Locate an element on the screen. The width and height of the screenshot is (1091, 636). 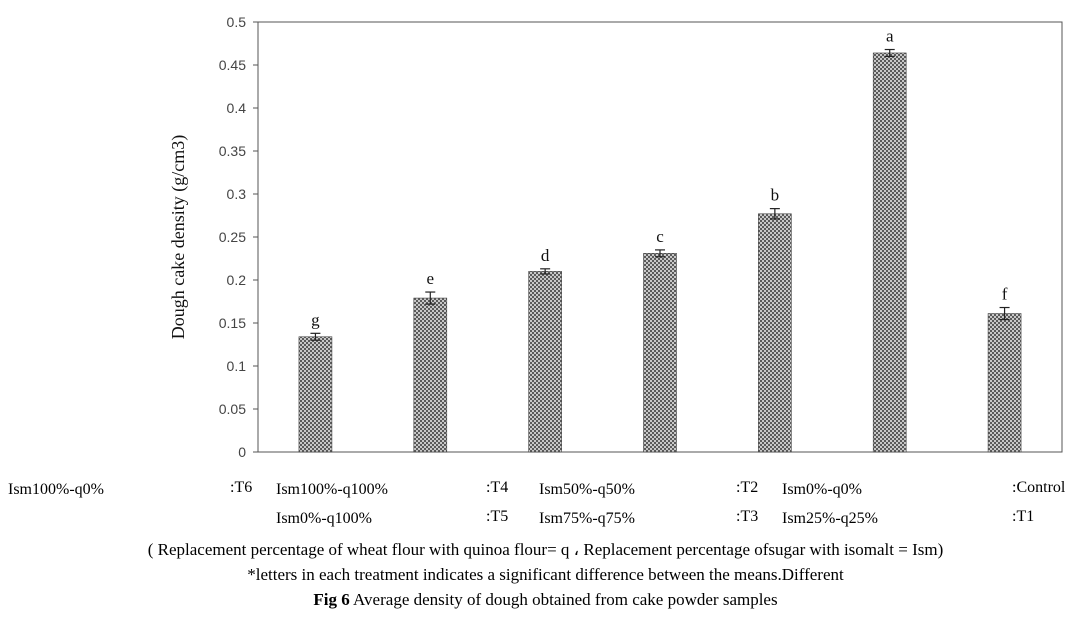
significance-letter: b is located at coordinates (775, 195).